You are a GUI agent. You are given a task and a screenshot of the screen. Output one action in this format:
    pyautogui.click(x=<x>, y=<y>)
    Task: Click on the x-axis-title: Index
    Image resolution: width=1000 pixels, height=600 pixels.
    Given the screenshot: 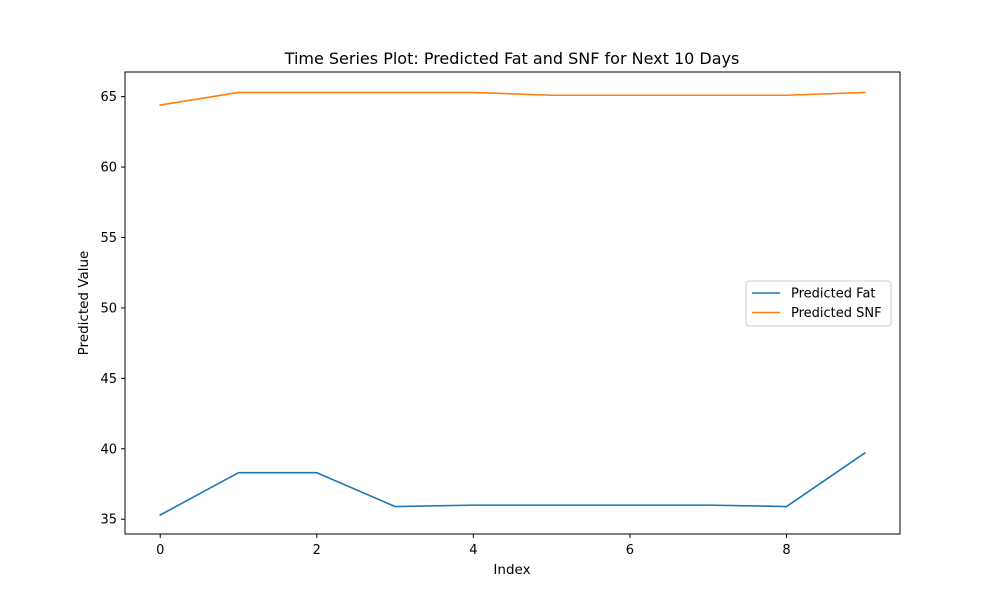 What is the action you would take?
    pyautogui.click(x=511, y=570)
    